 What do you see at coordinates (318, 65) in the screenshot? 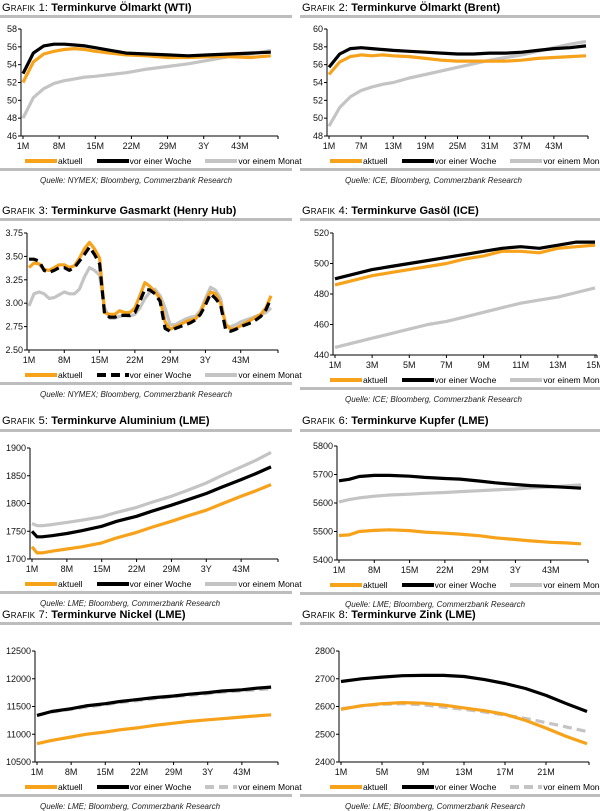
I see `y-tick-label: 56` at bounding box center [318, 65].